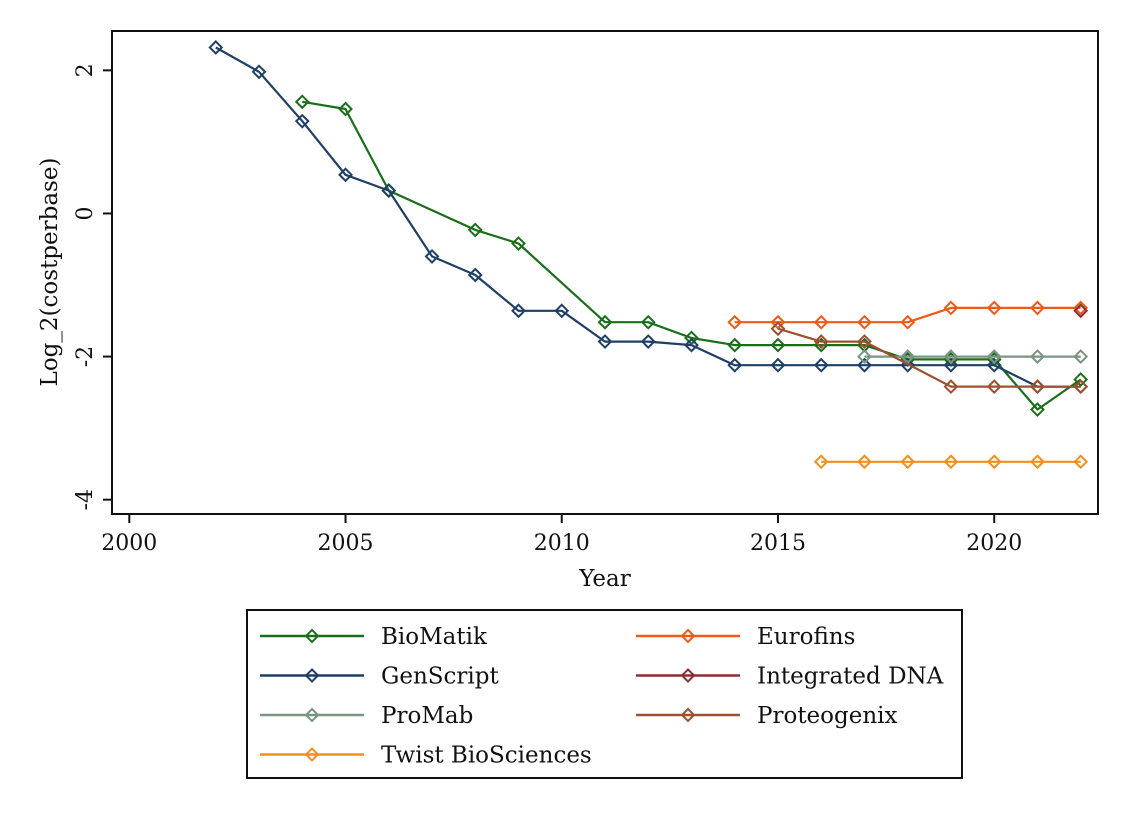  What do you see at coordinates (778, 543) in the screenshot?
I see `x-tick-label: 2015` at bounding box center [778, 543].